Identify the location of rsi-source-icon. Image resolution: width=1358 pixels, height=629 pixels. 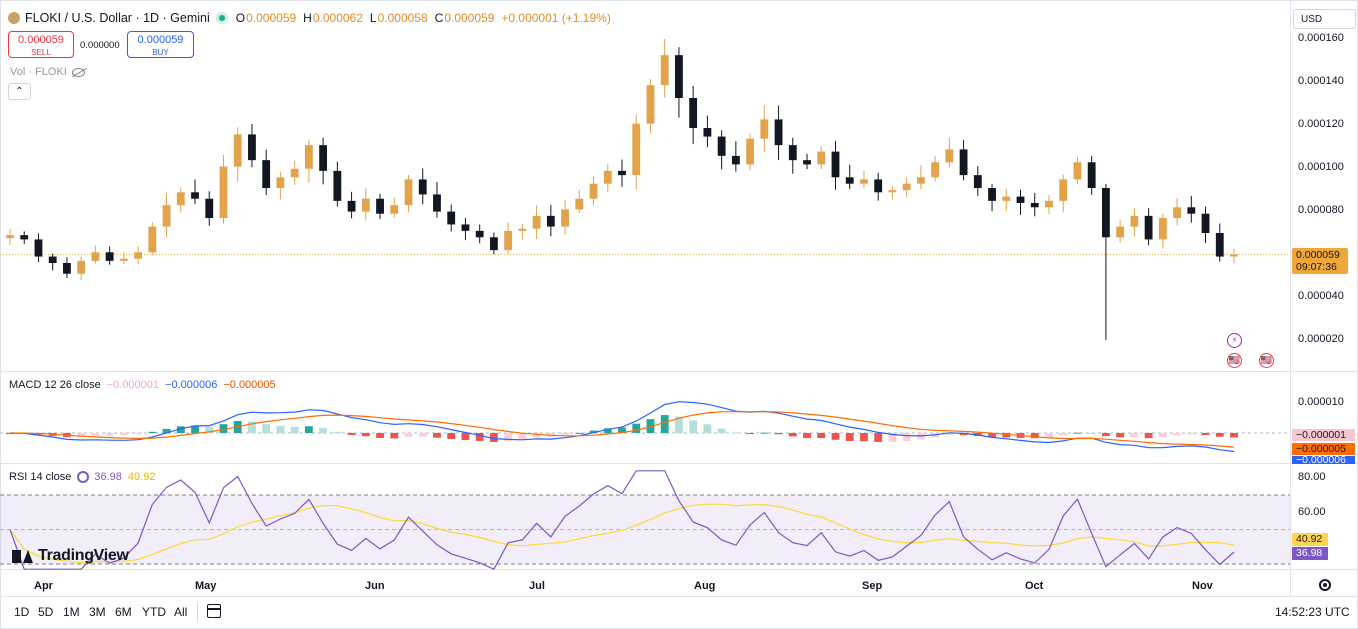
(83, 477).